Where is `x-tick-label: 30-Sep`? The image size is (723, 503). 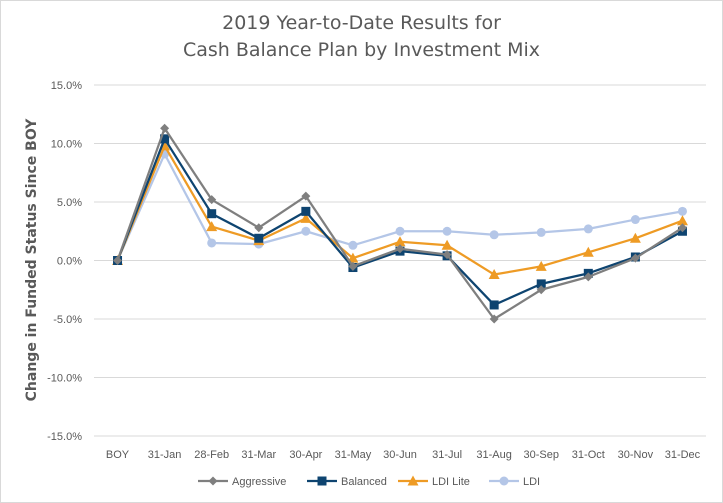
x-tick-label: 30-Sep is located at coordinates (540, 455).